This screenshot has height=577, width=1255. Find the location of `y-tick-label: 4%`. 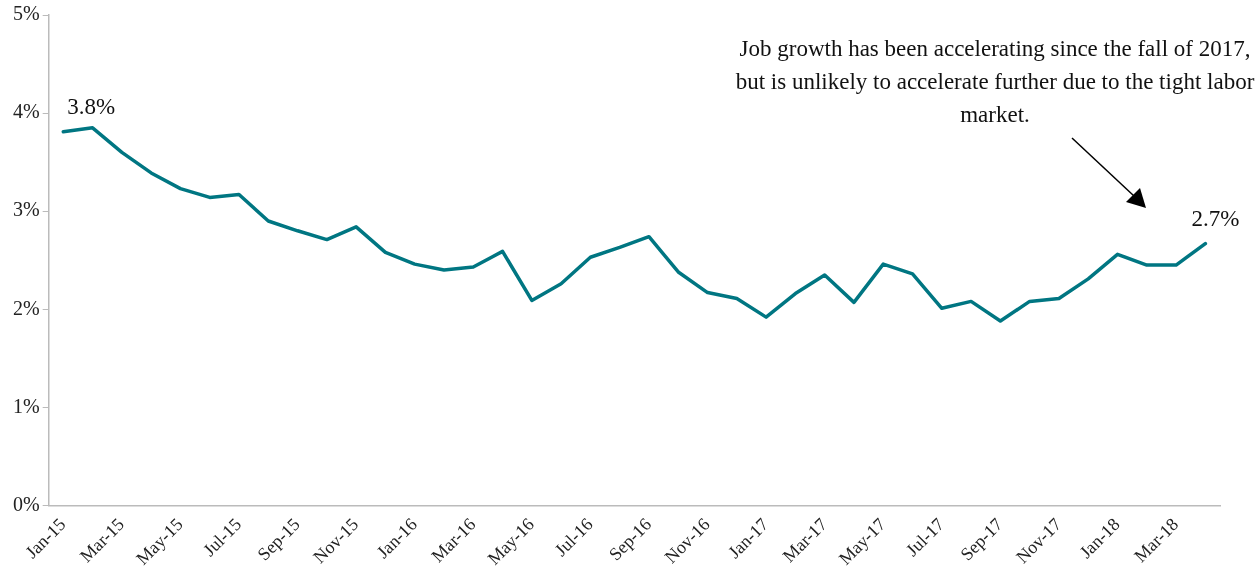

y-tick-label: 4% is located at coordinates (26, 111).